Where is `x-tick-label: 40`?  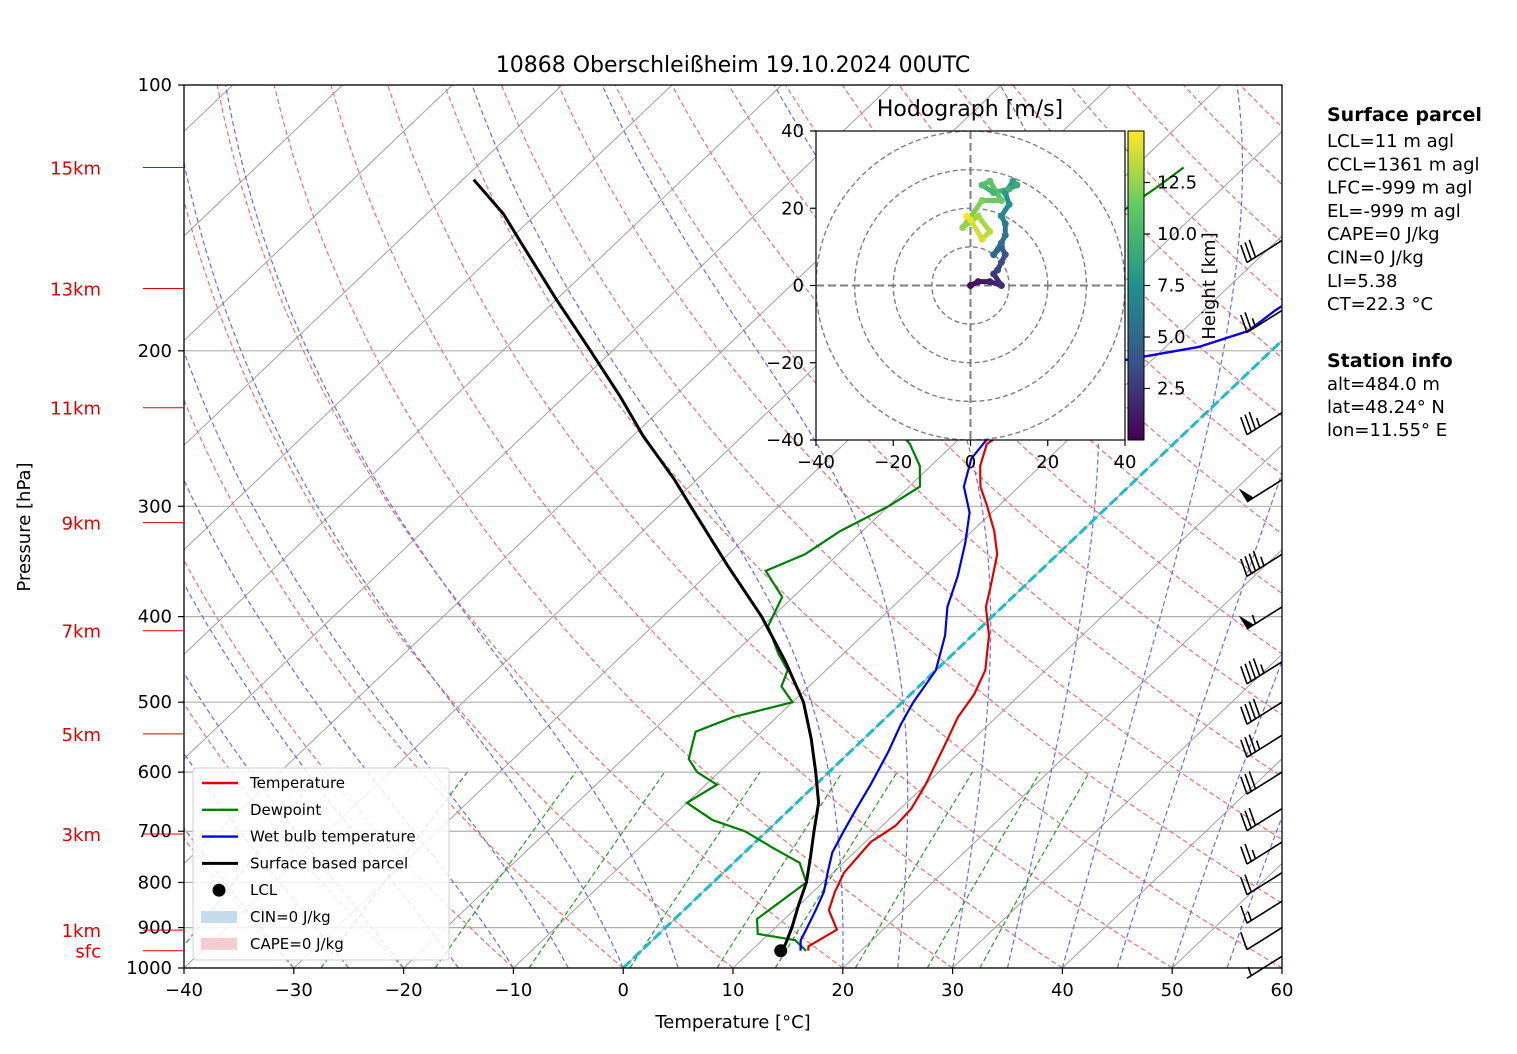
x-tick-label: 40 is located at coordinates (1062, 990).